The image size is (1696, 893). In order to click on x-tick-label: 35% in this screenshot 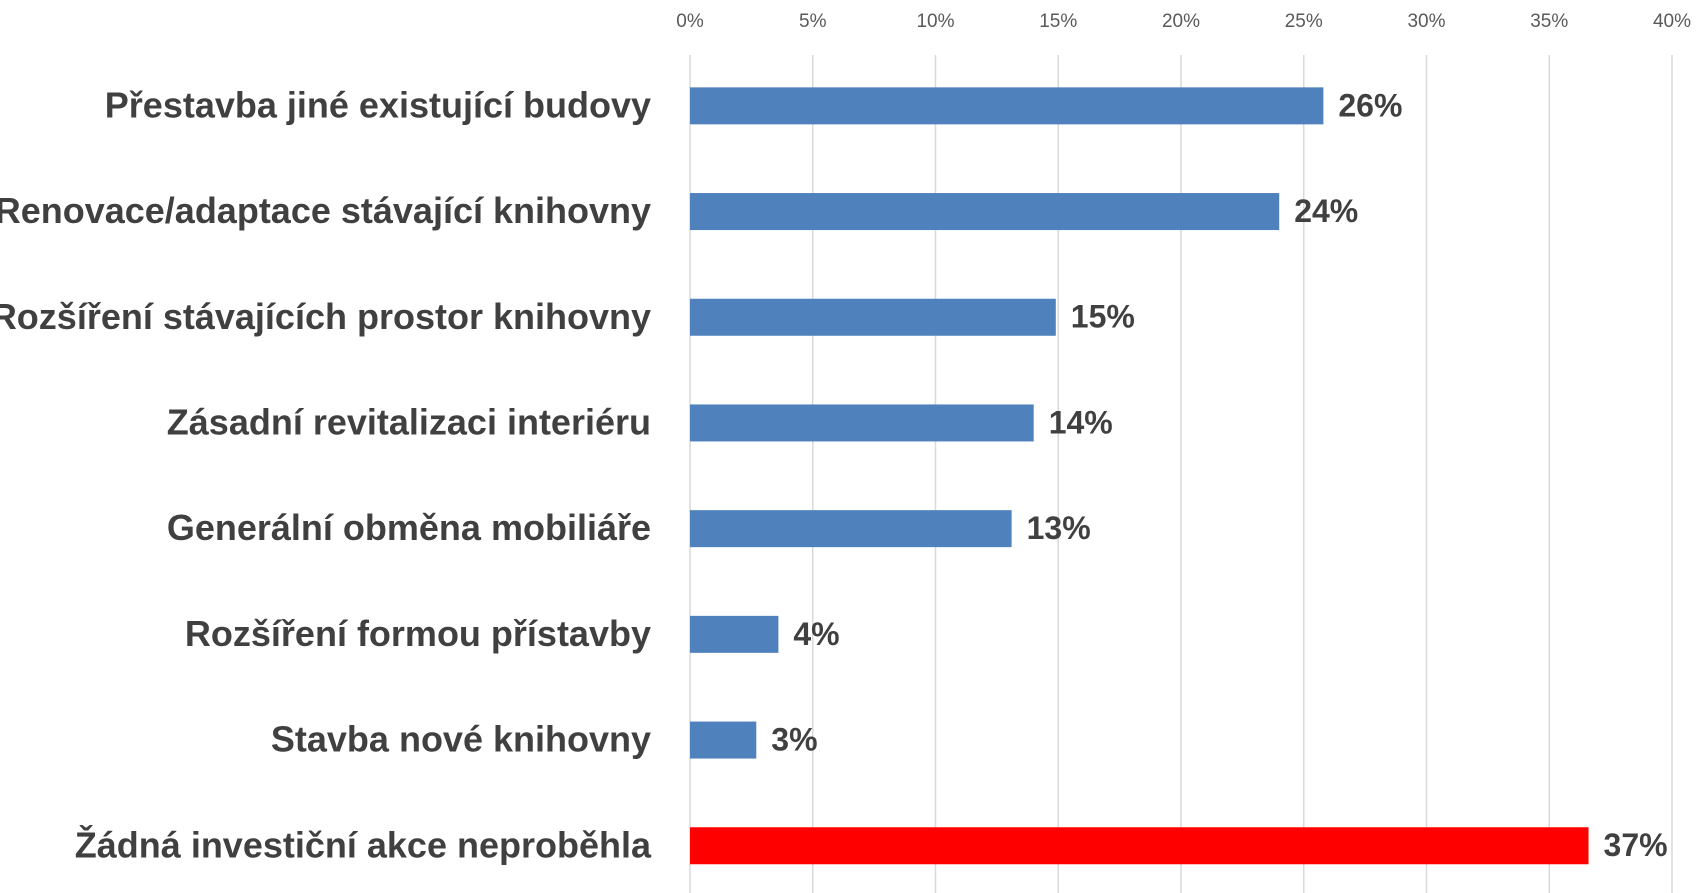, I will do `click(1549, 21)`.